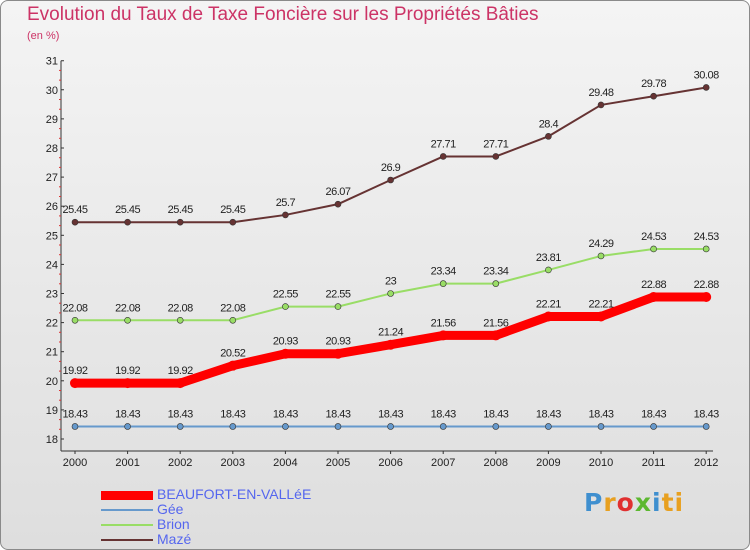 This screenshot has height=550, width=750. I want to click on y-tick-label: 23, so click(52, 295).